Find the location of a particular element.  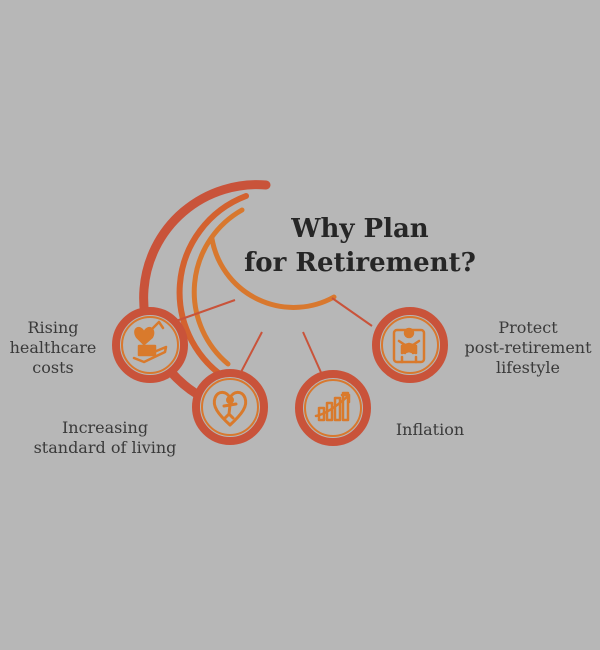

label-healthcare: Rising healthcare costs is located at coordinates (53, 348).